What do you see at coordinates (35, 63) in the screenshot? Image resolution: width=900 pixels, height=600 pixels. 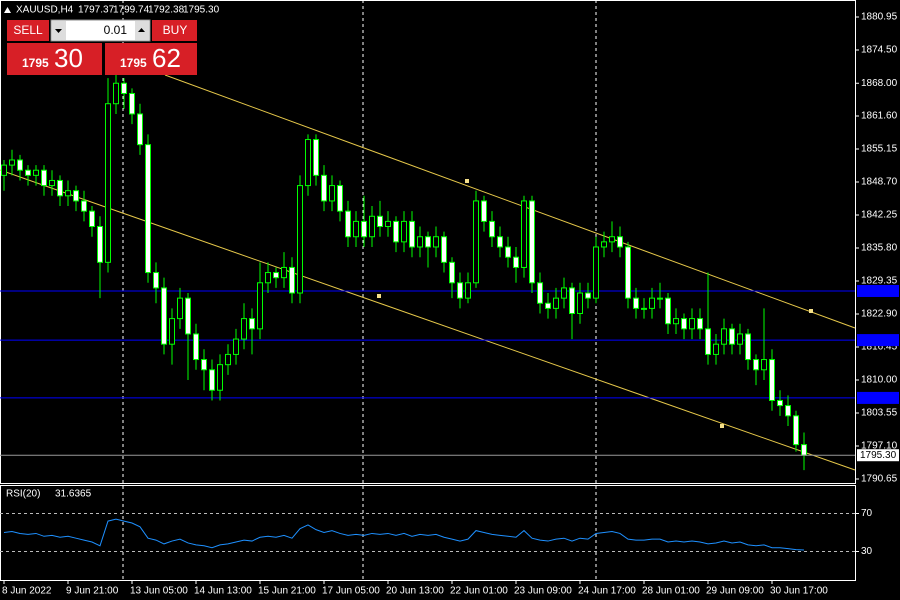 I see `sell-price-big: 1795` at bounding box center [35, 63].